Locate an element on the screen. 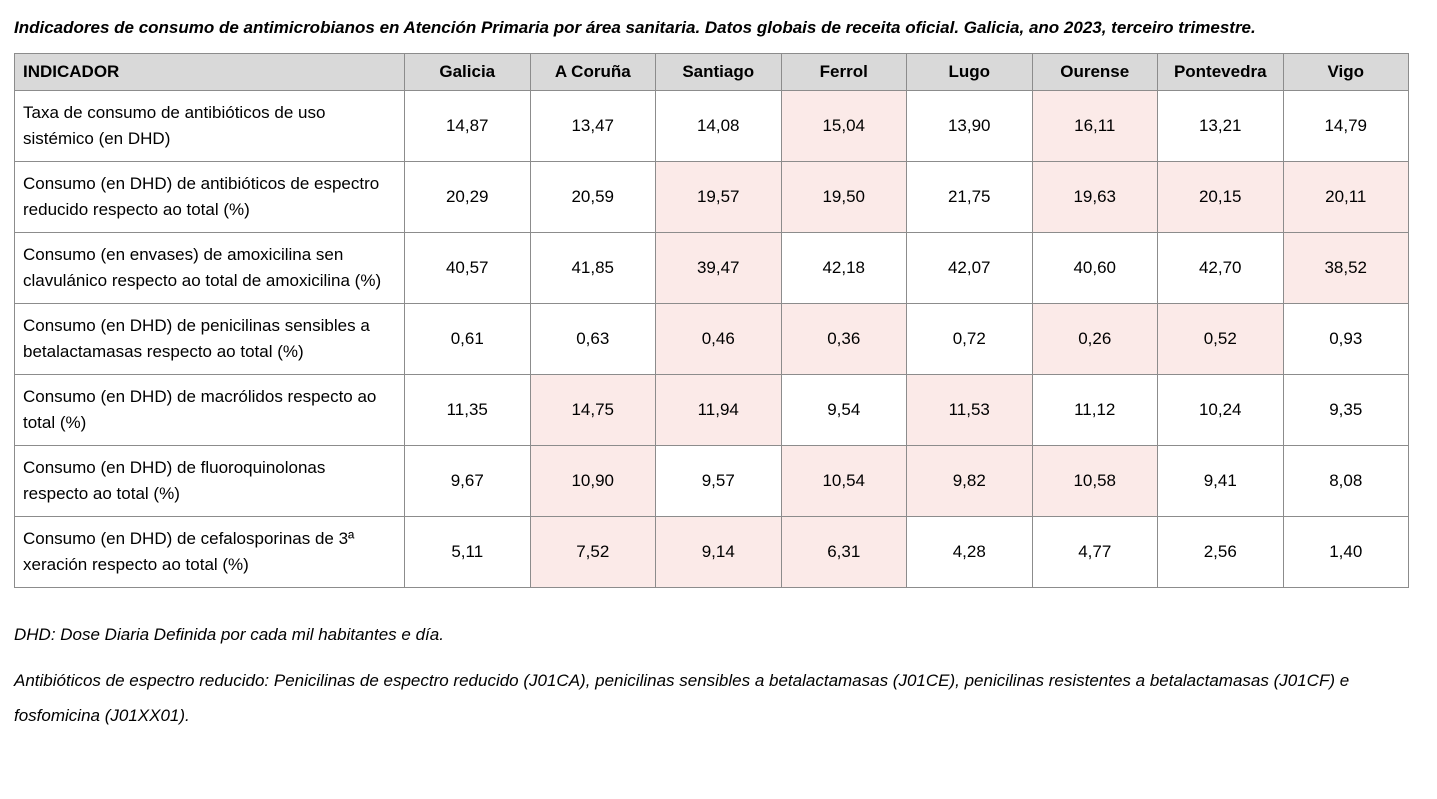 This screenshot has height=799, width=1437. value-cell: 40,57 is located at coordinates (467, 268).